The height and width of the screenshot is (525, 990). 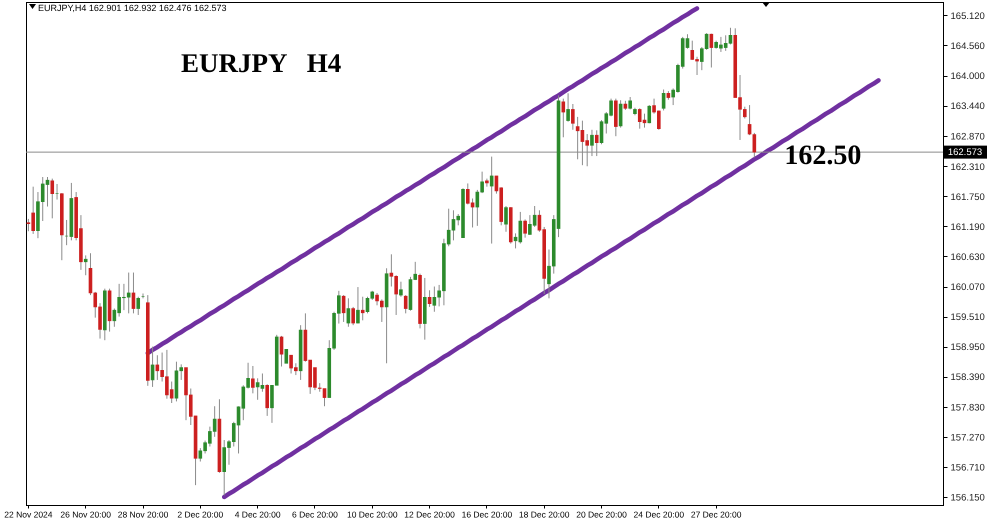 What do you see at coordinates (965, 152) in the screenshot?
I see `ref-line-label: 162.573` at bounding box center [965, 152].